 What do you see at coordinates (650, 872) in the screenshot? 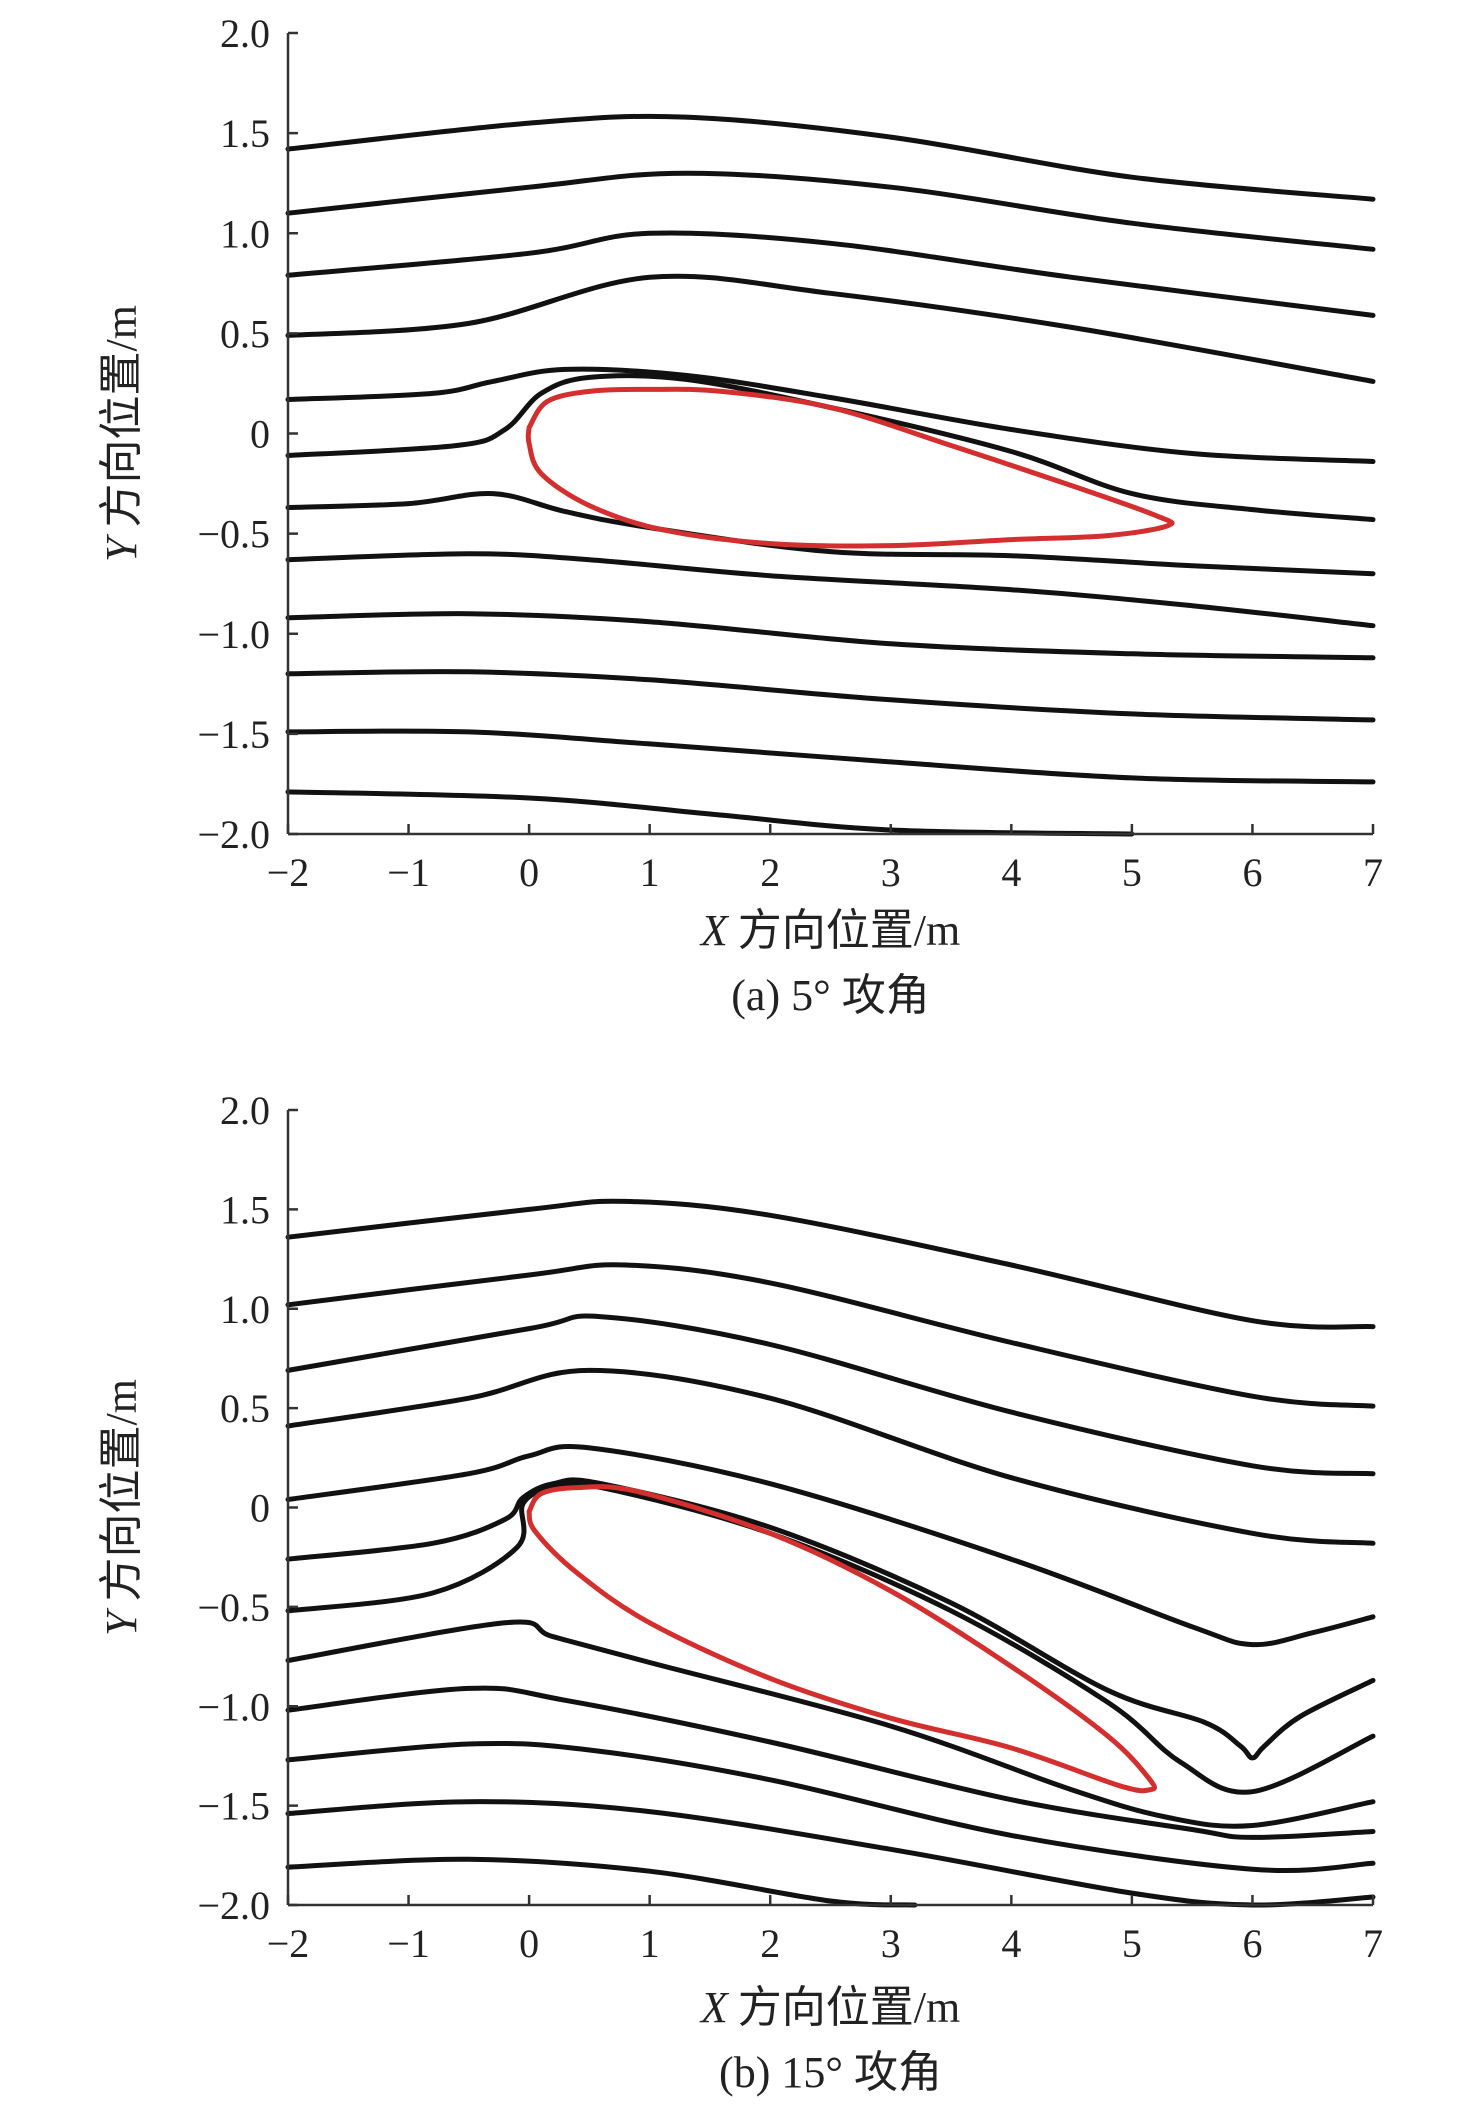
I see `x-tick-label-a-3: 1` at bounding box center [650, 872].